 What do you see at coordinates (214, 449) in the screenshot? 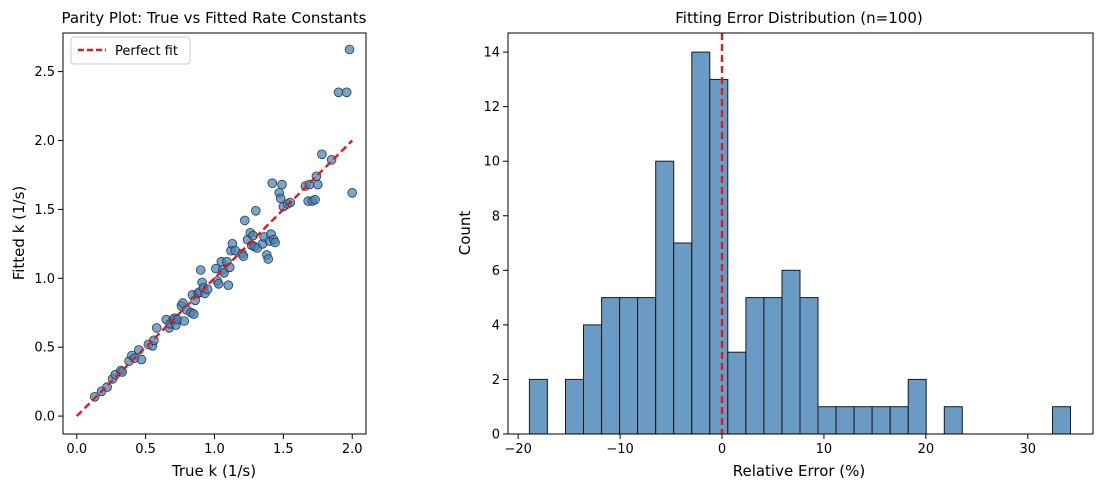
I see `x-tick-label: 1.0` at bounding box center [214, 449].